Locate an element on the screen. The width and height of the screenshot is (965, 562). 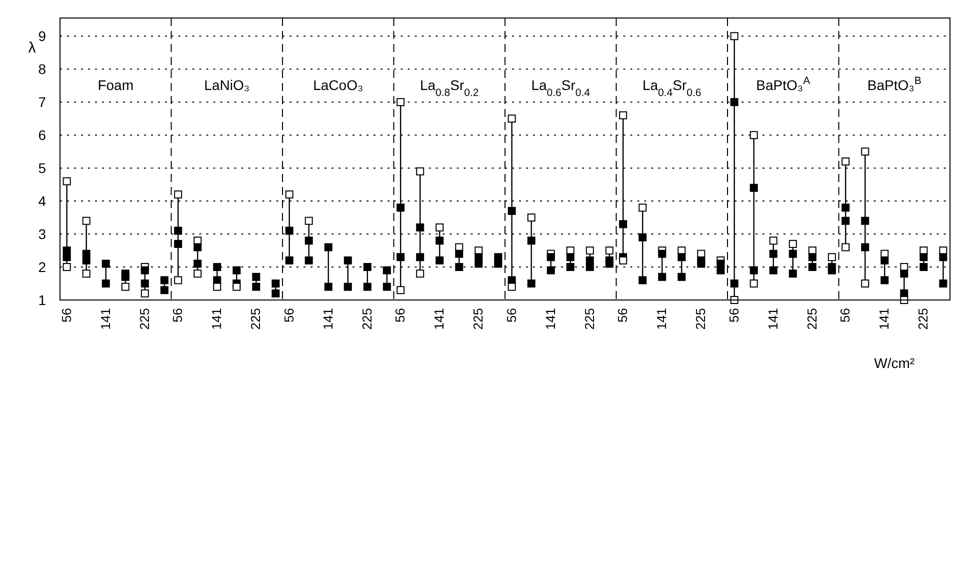
text: La$_{0.4}$Sr$_{0.6}$ is located at coordinates (672, 88).